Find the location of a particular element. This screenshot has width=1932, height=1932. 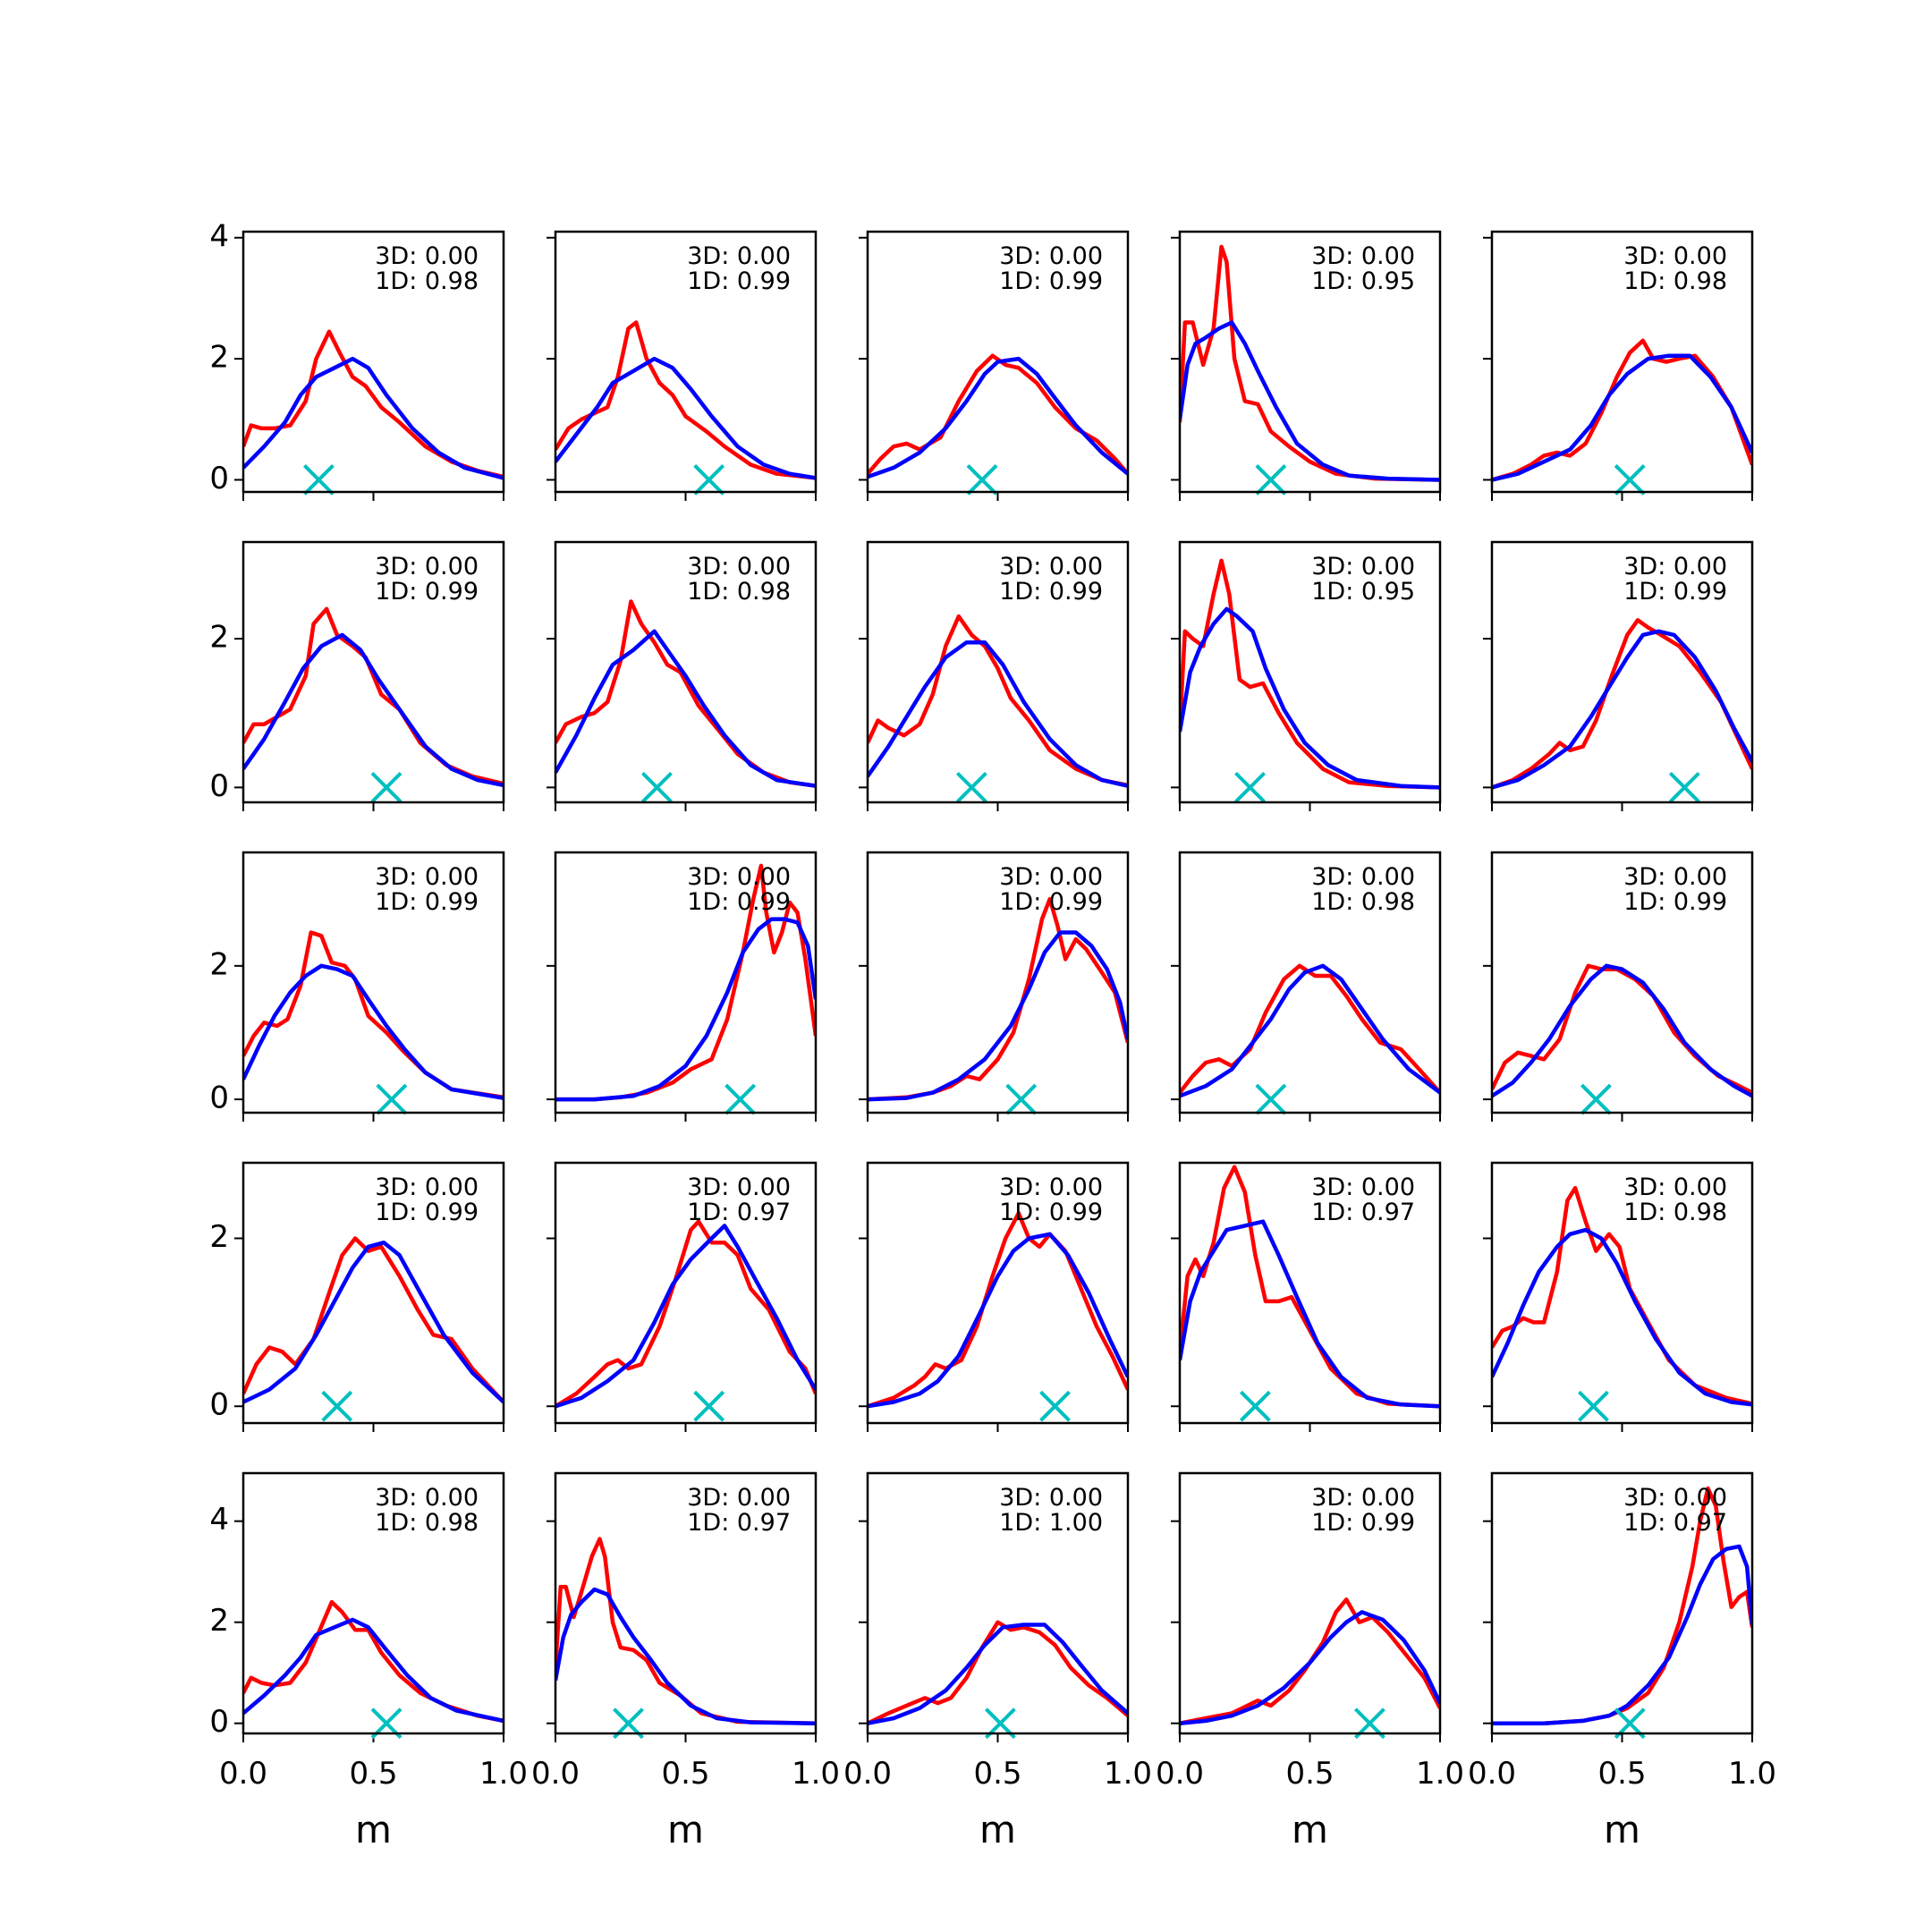

x-tick-label: 0.0 is located at coordinates (555, 1774).